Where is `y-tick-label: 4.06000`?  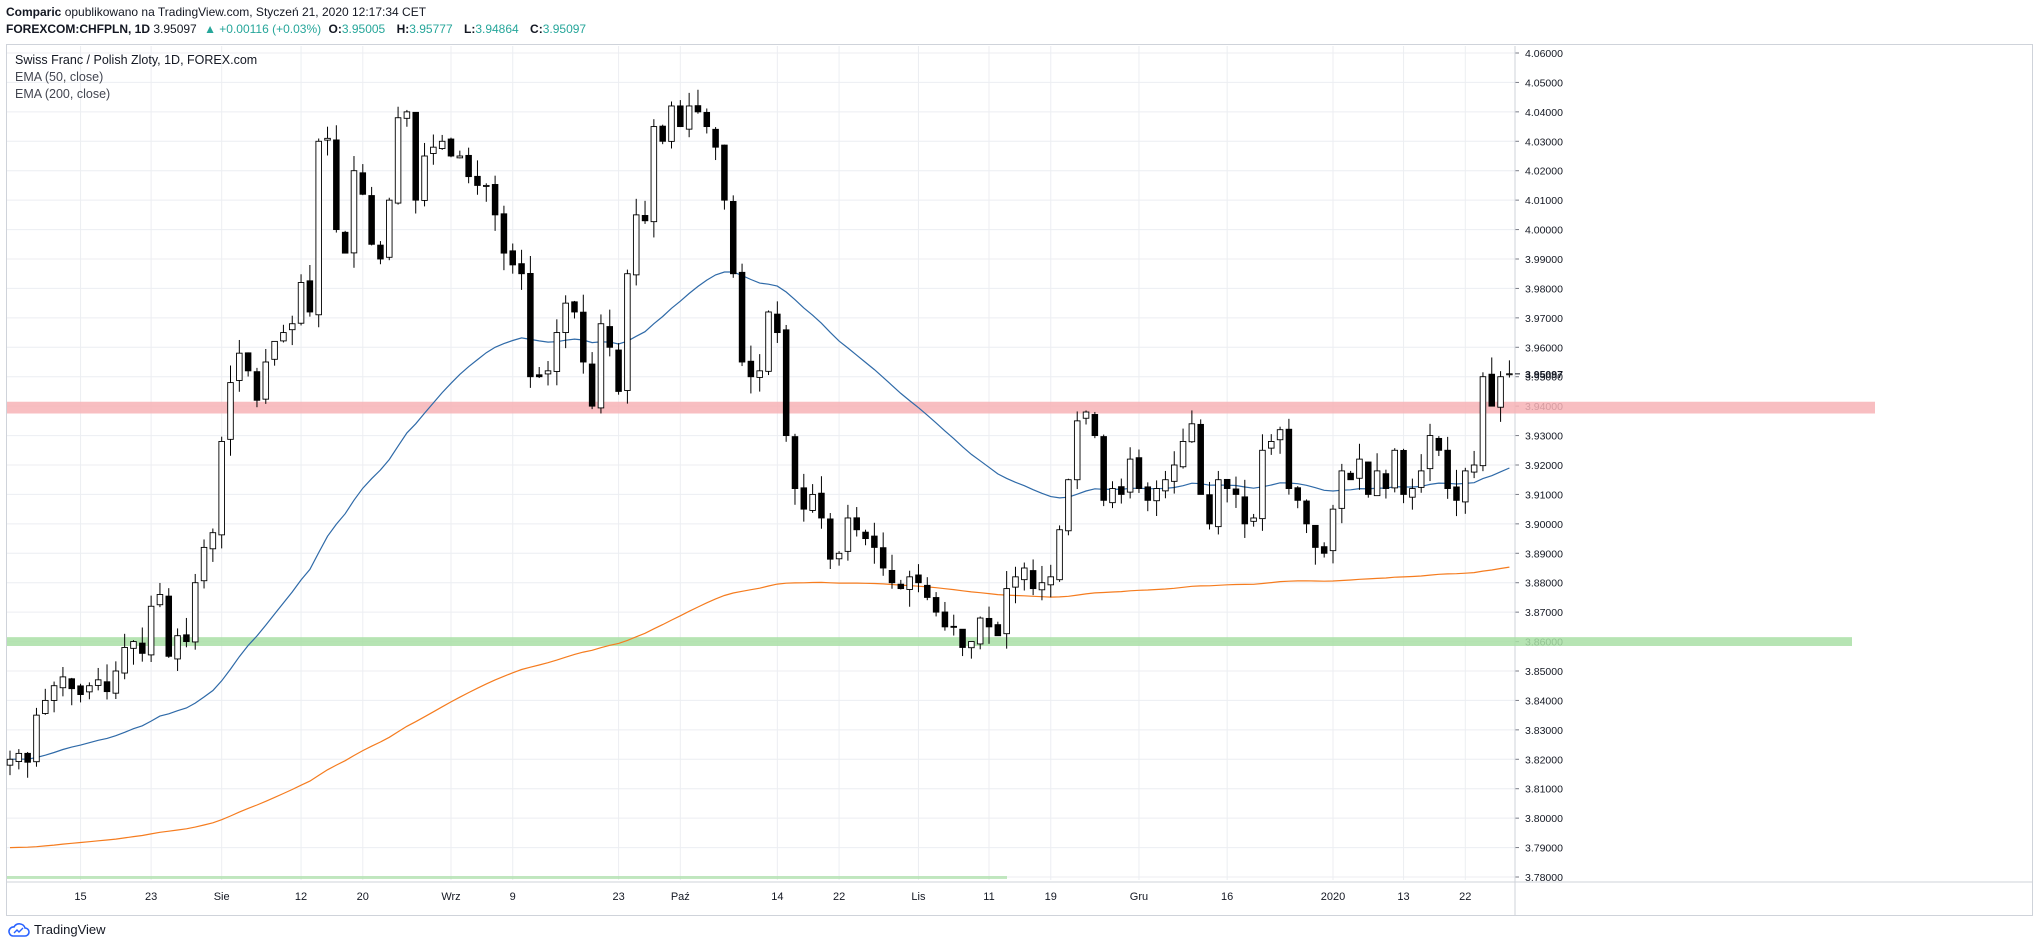 y-tick-label: 4.06000 is located at coordinates (1544, 54).